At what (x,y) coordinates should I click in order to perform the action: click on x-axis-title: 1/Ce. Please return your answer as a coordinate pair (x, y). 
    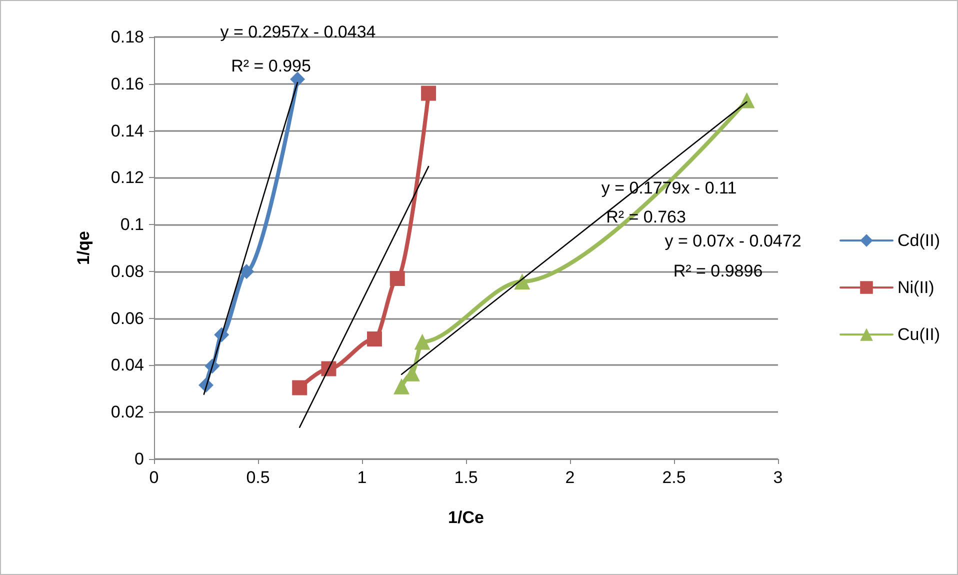
    Looking at the image, I should click on (466, 517).